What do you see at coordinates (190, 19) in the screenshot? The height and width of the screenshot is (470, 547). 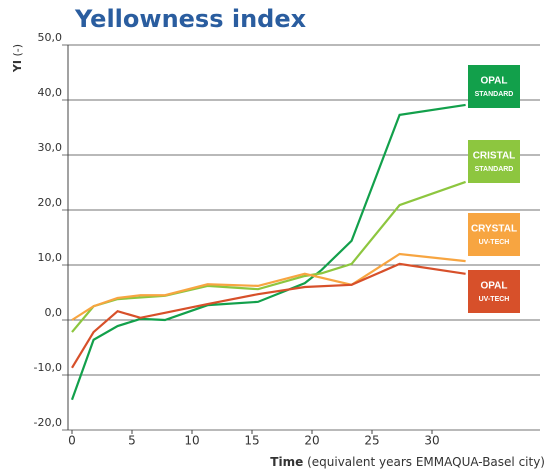 I see `chart-title: Yellowness index` at bounding box center [190, 19].